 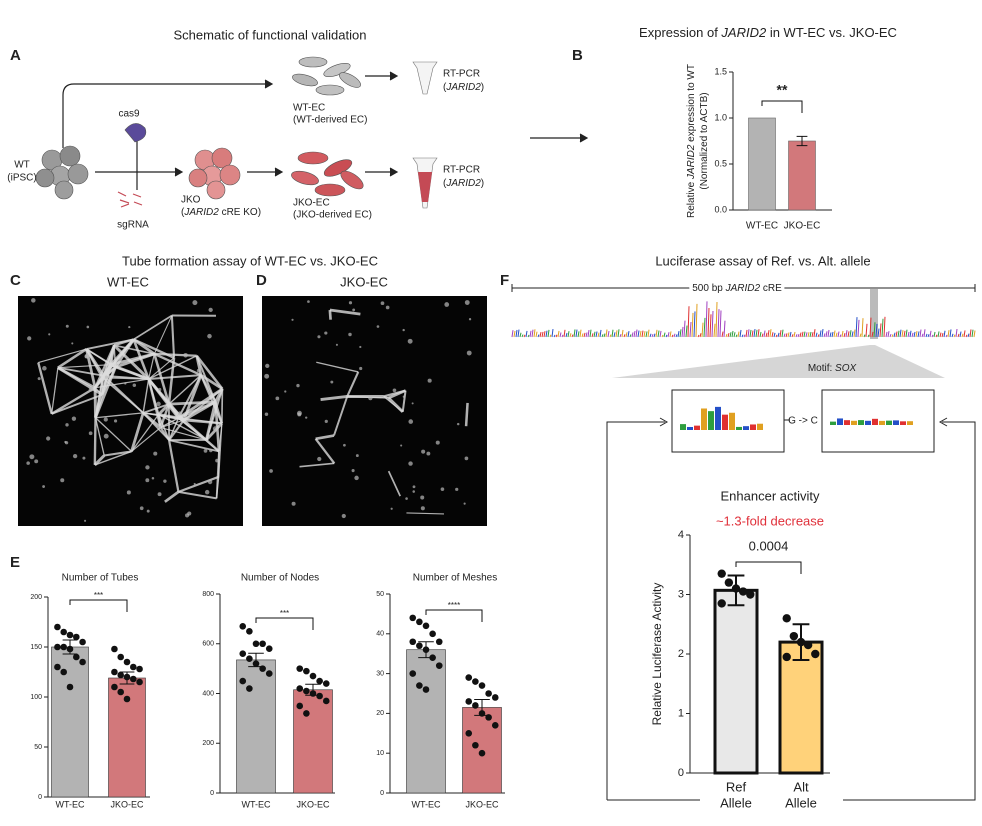 I want to click on section-title: Tube formation assay of WT-EC vs. JKO-EC, so click(x=250, y=260).